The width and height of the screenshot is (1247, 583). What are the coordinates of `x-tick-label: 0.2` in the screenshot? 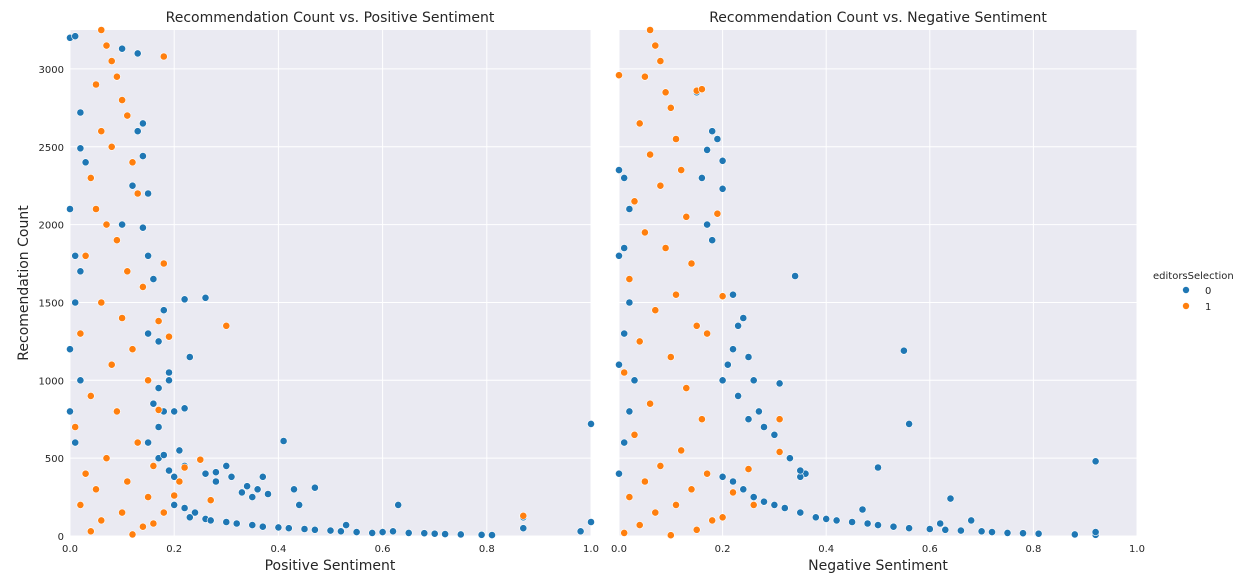 It's located at (723, 549).